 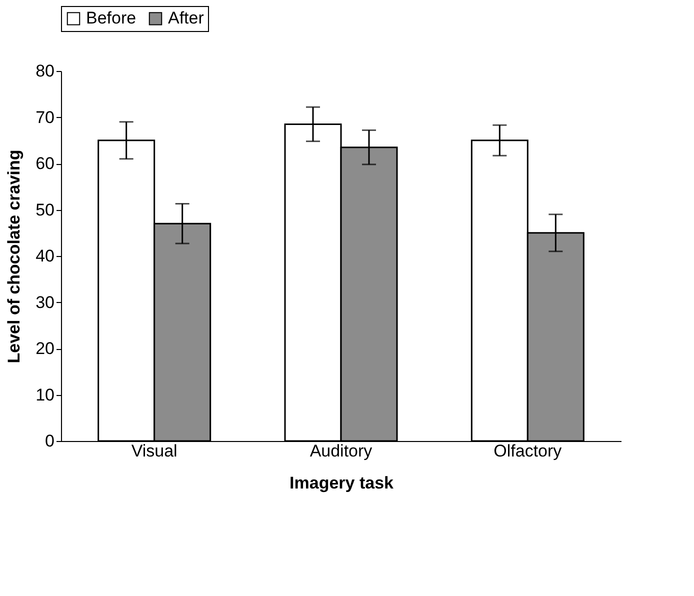 What do you see at coordinates (45, 163) in the screenshot?
I see `y-tick-label: 60` at bounding box center [45, 163].